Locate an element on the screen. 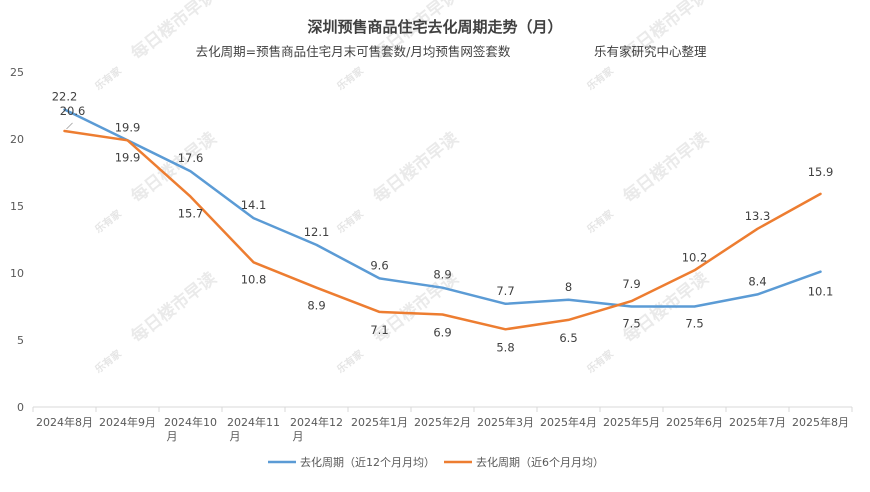 The height and width of the screenshot is (492, 870). data-label: 6.5 is located at coordinates (568, 338).